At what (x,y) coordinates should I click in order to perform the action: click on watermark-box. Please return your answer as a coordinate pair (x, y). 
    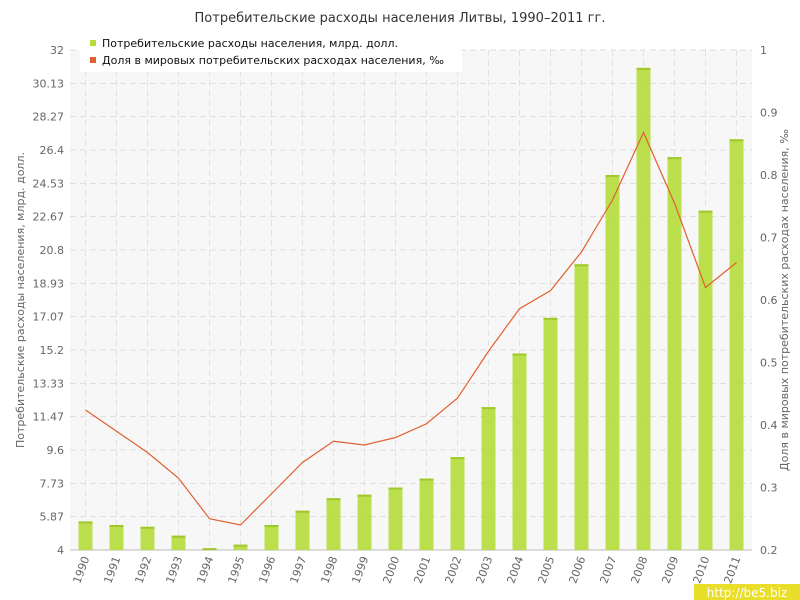
    Looking at the image, I should click on (747, 592).